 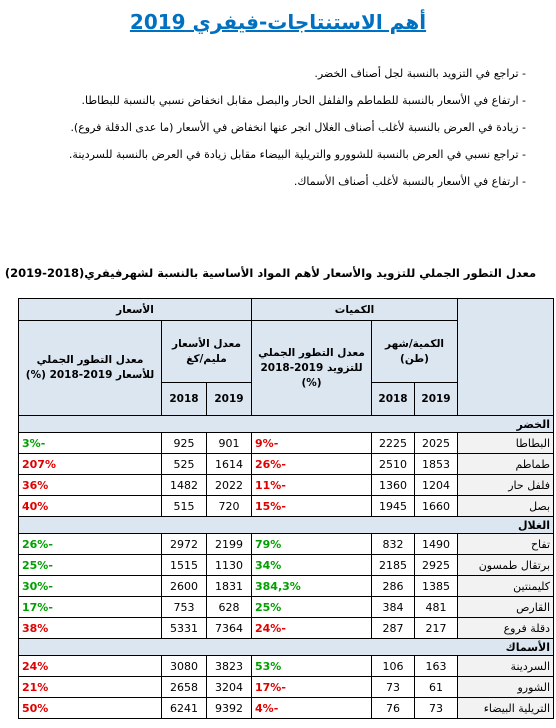 What do you see at coordinates (311, 607) in the screenshot?
I see `cell: 25%` at bounding box center [311, 607].